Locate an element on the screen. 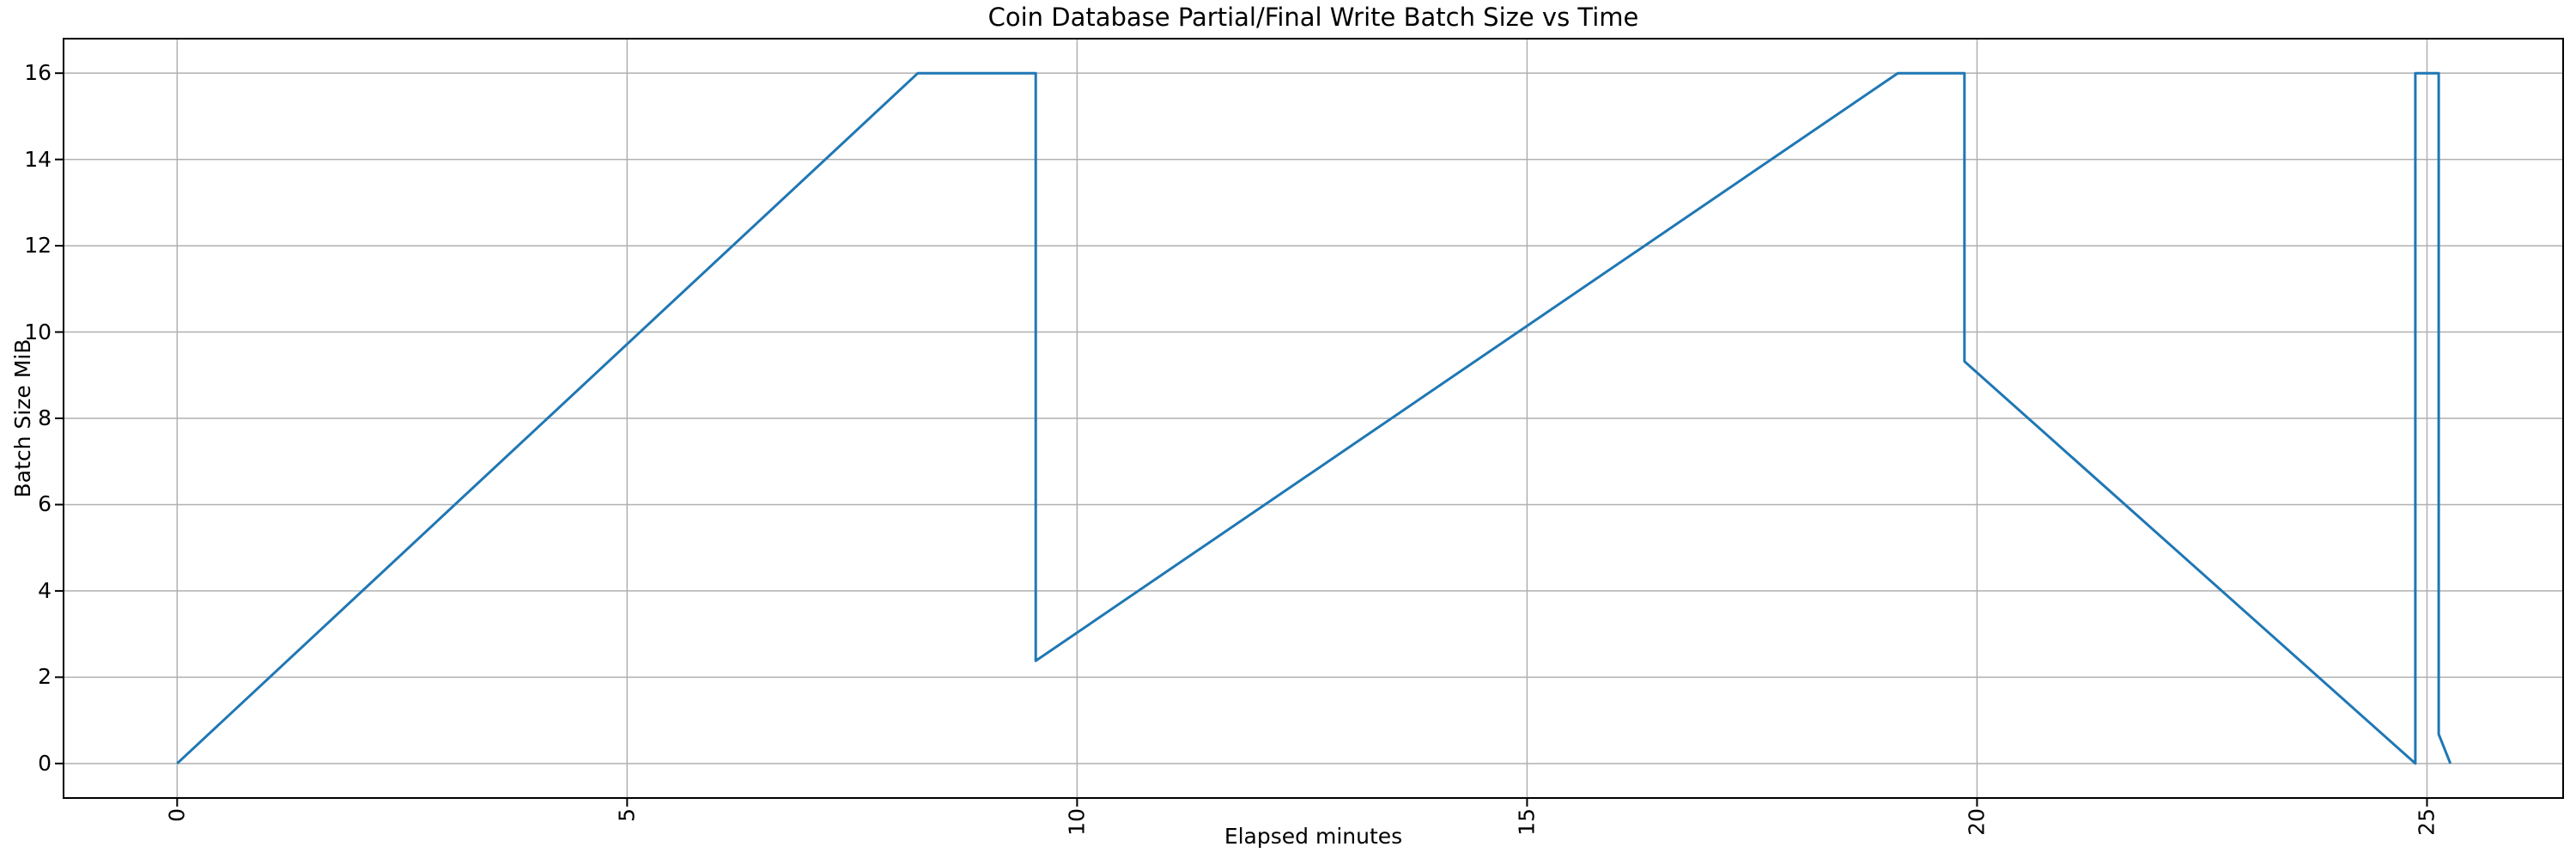 The height and width of the screenshot is (859, 2576). y-tick-label: 12 is located at coordinates (38, 246).